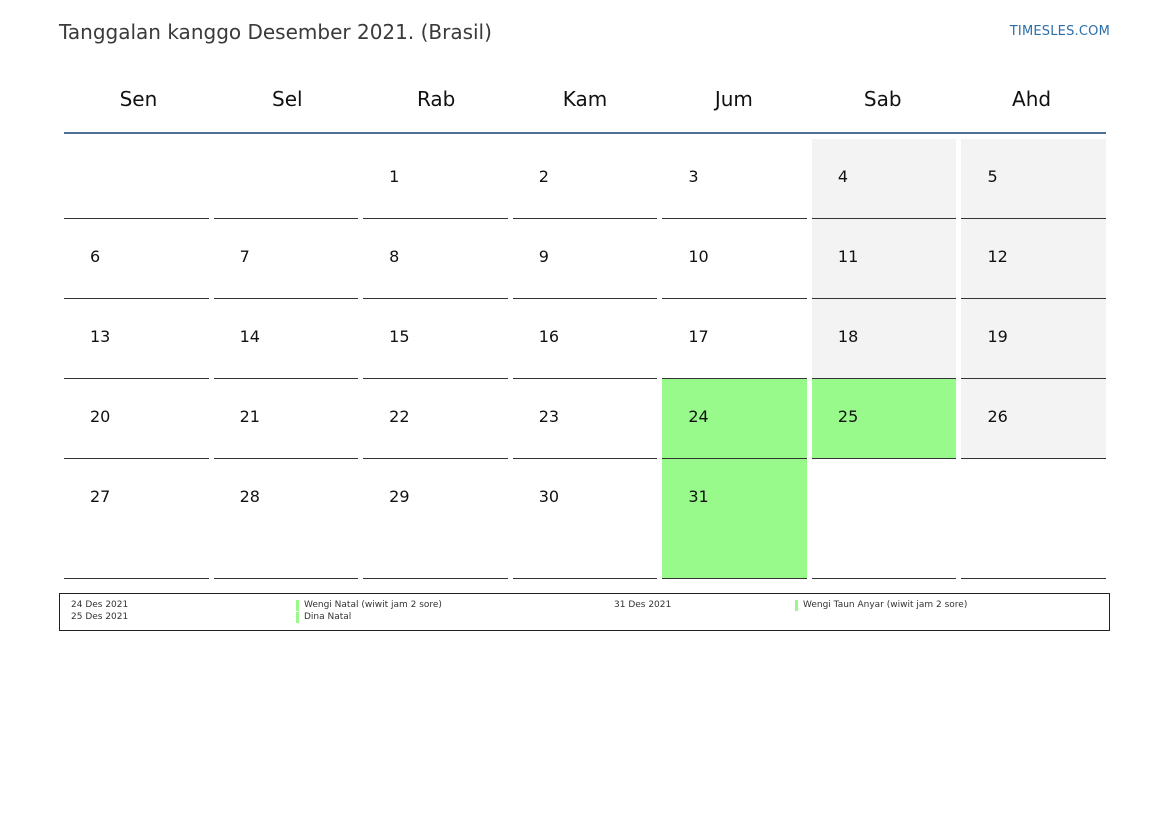  I want to click on day-number: 28, so click(249, 496).